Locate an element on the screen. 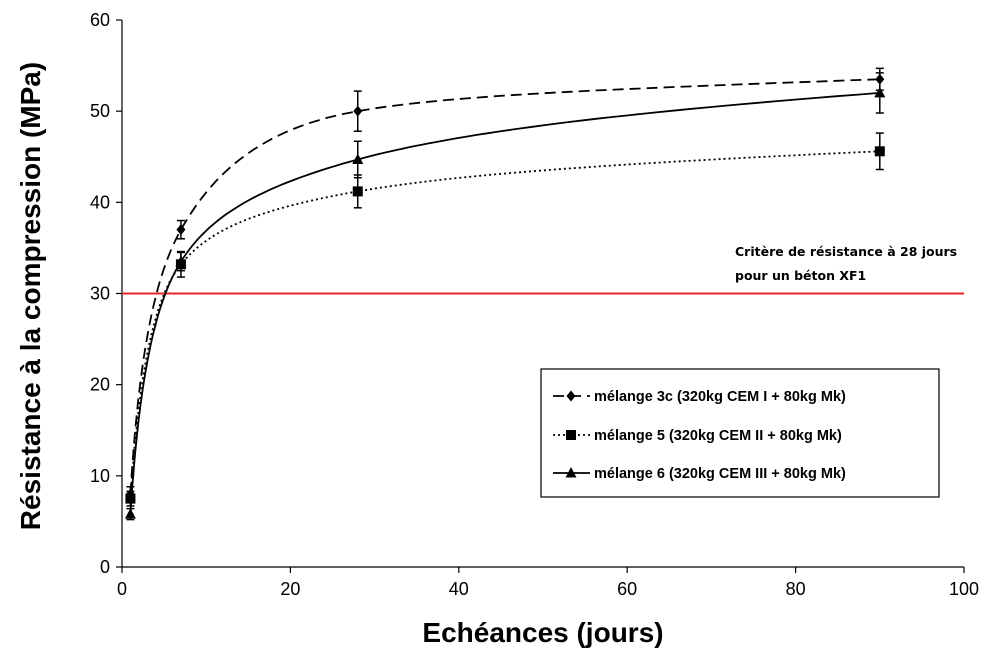 Image resolution: width=989 pixels, height=650 pixels. x-tick-label-0: 0 is located at coordinates (122, 589).